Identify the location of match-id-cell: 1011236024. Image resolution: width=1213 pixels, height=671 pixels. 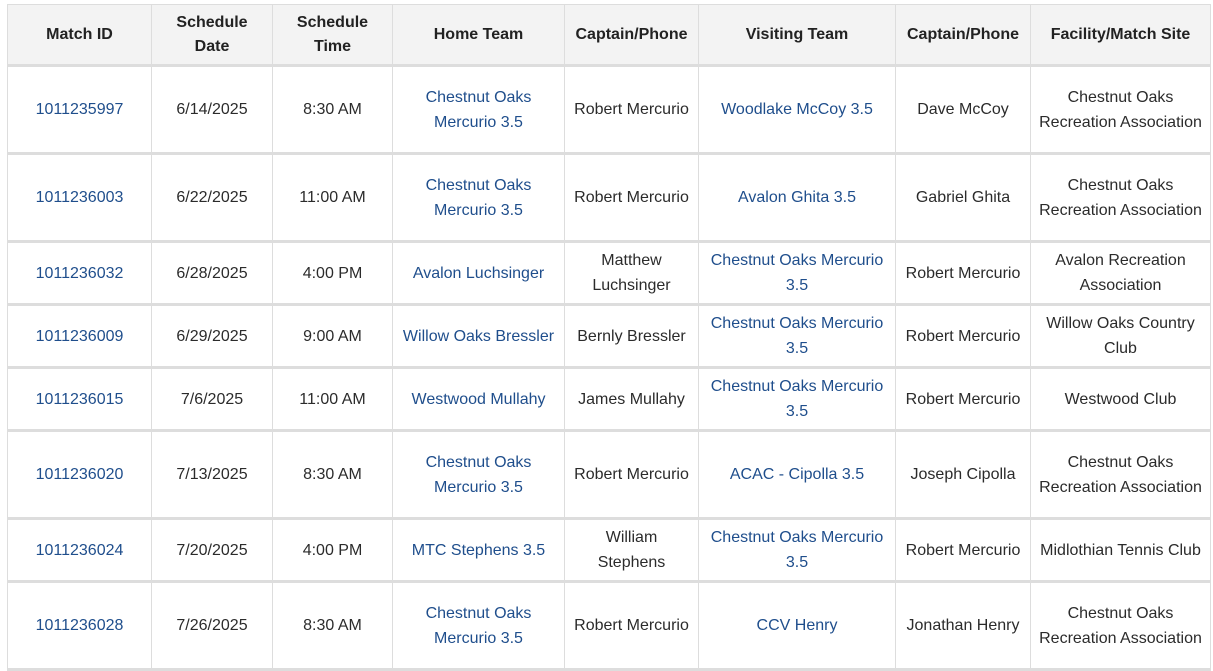
(79, 550).